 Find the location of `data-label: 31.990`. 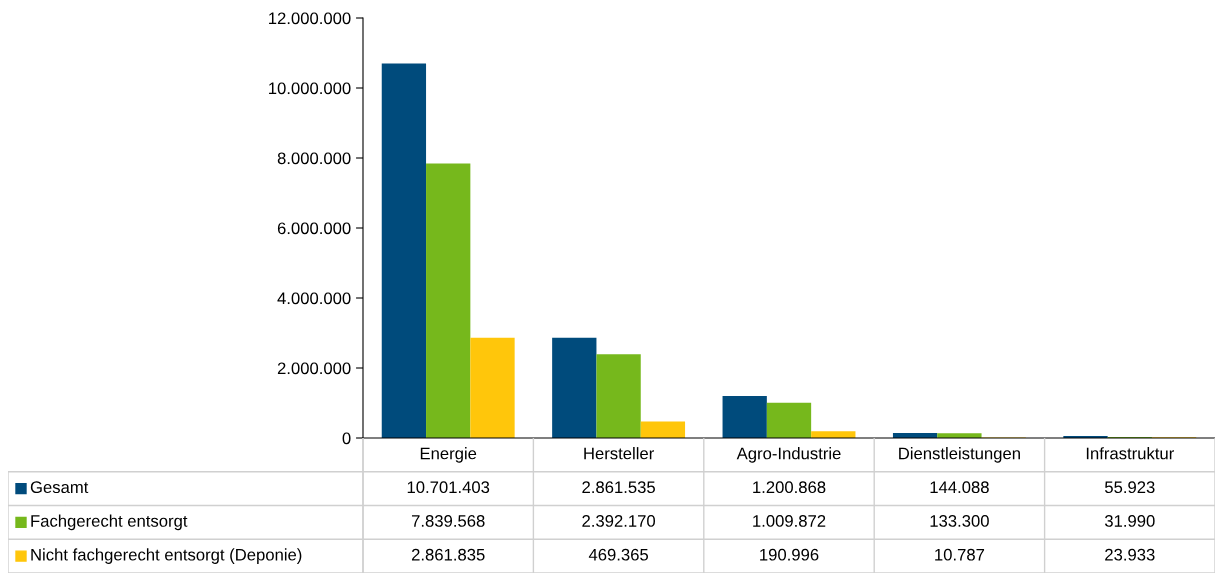

data-label: 31.990 is located at coordinates (1129, 521).